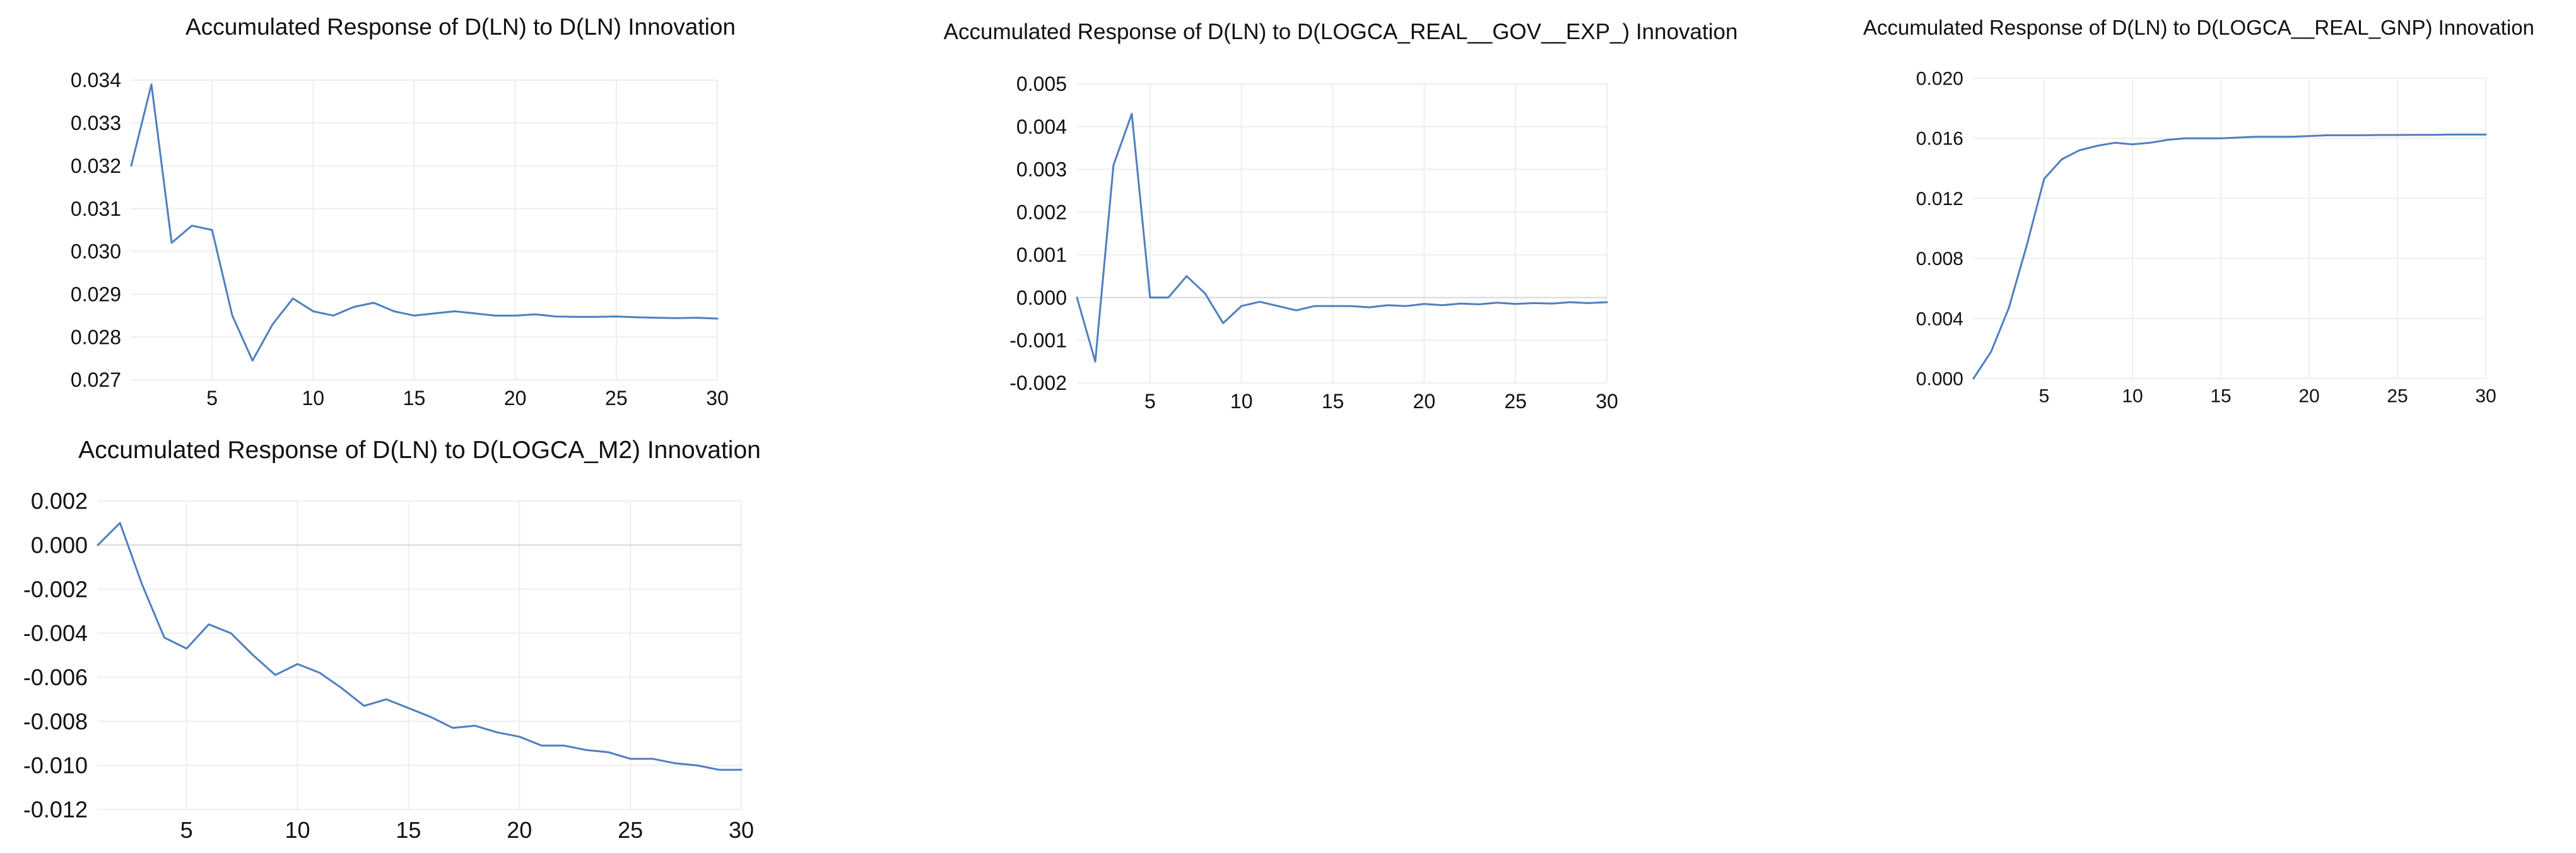  What do you see at coordinates (96, 209) in the screenshot?
I see `y-tick-label: 0.031` at bounding box center [96, 209].